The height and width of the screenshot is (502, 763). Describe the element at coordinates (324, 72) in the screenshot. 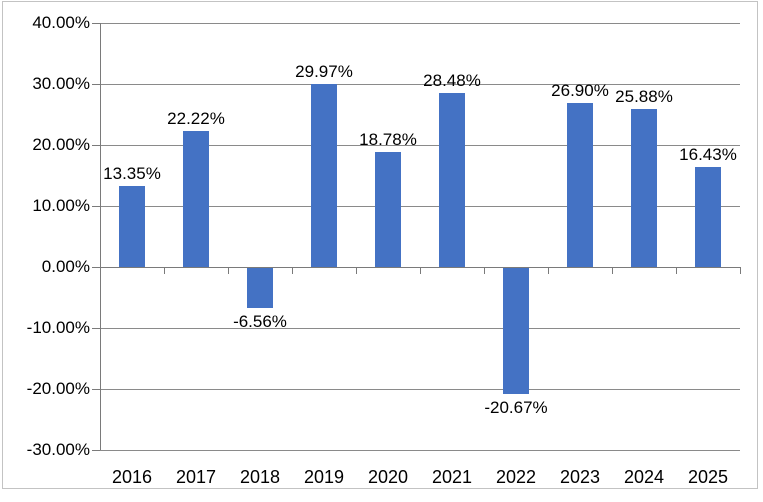

I see `bar-label: 29.97%` at that location.